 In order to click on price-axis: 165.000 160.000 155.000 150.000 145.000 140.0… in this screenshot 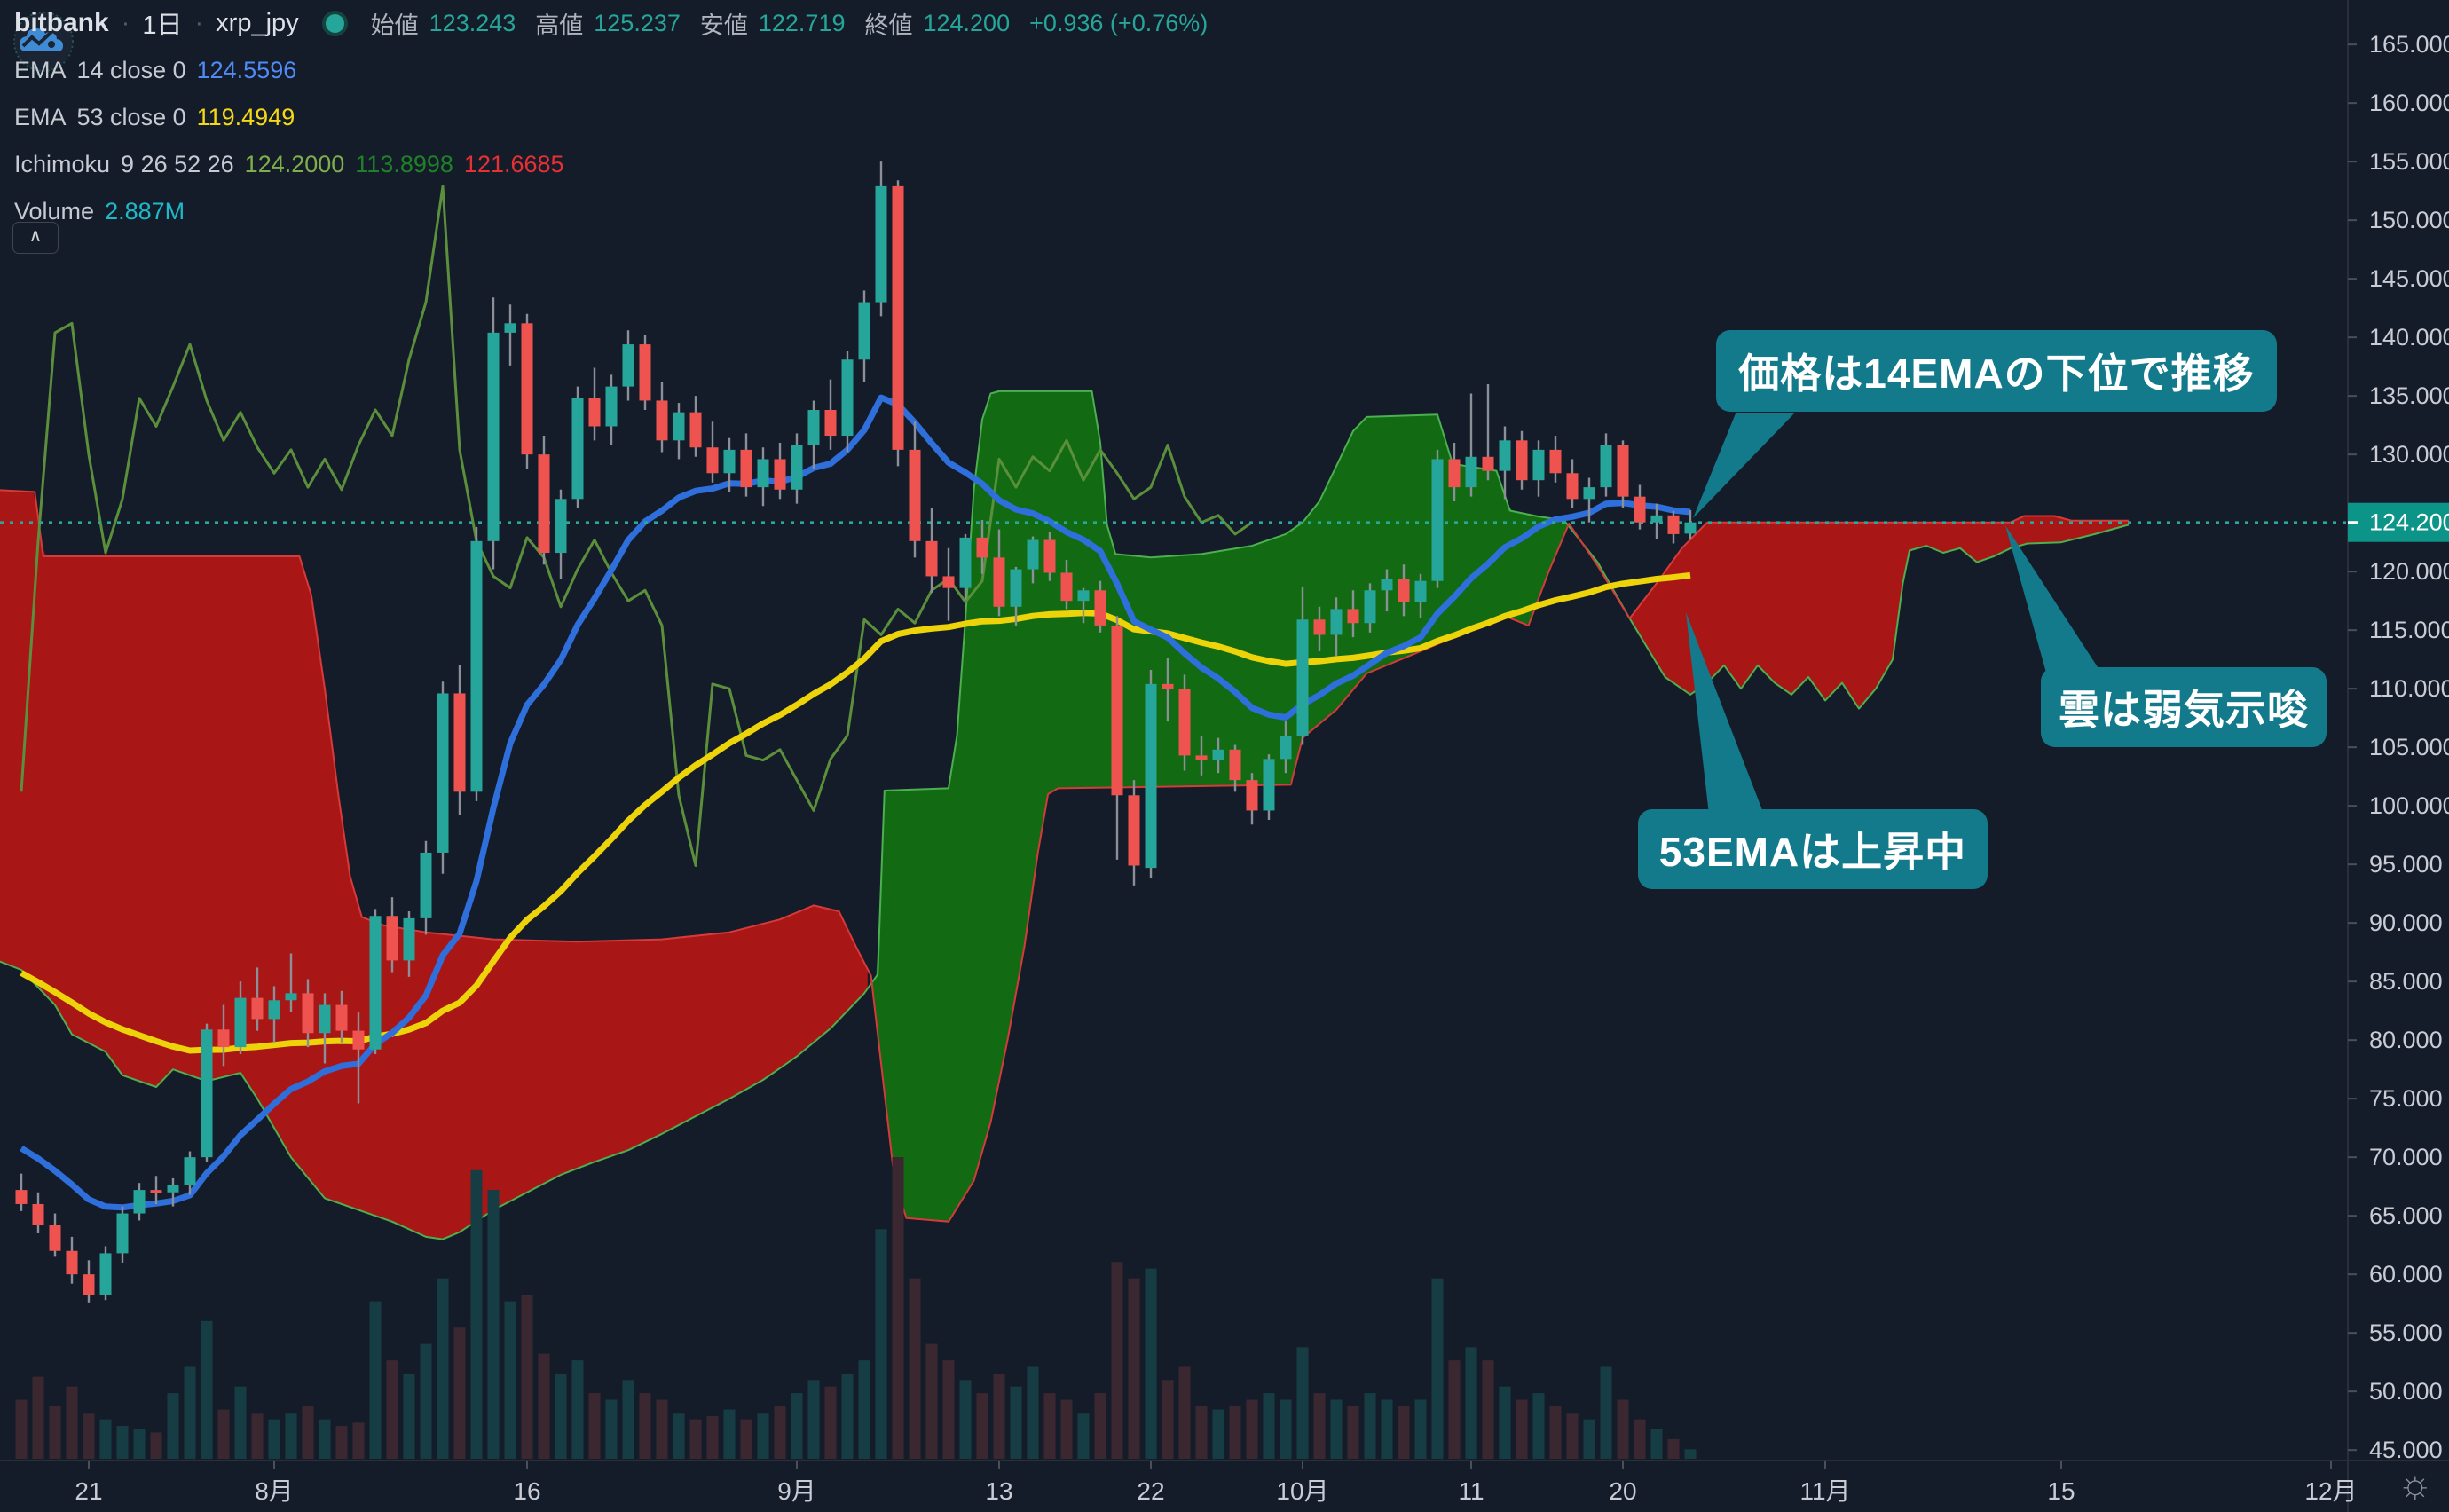, I will do `click(2398, 756)`.